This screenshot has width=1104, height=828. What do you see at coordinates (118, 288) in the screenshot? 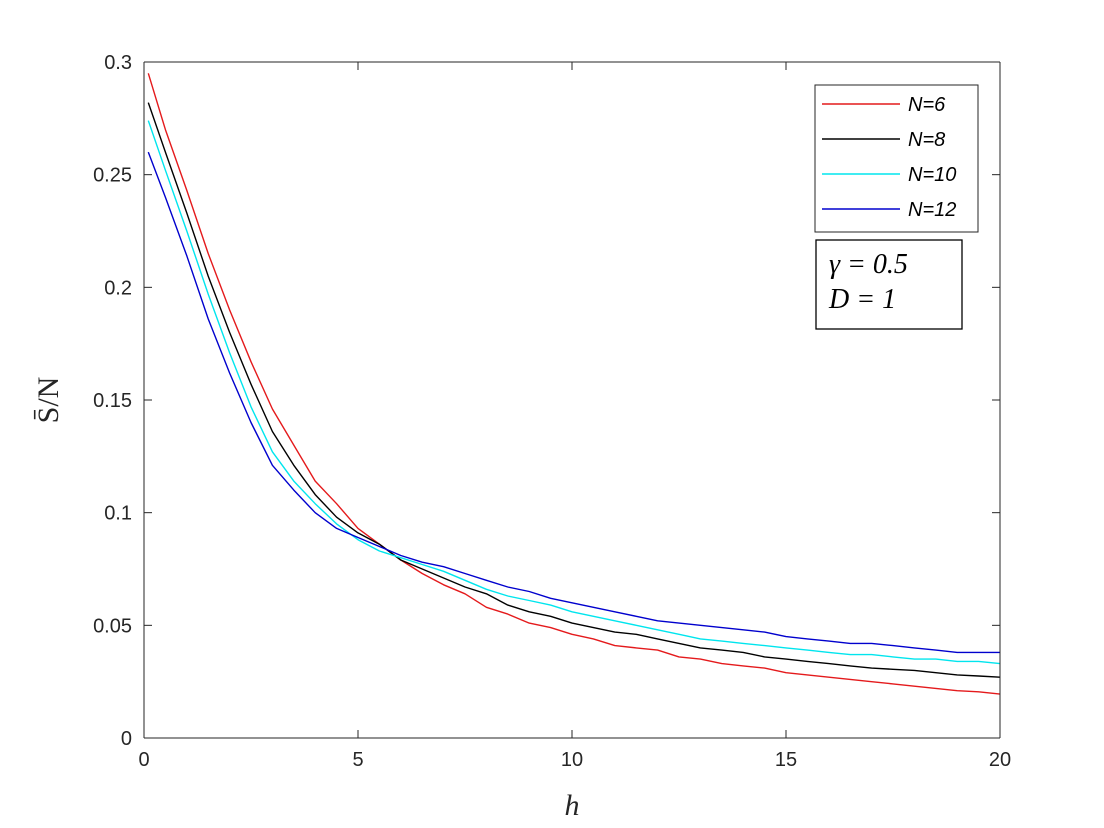
I see `y-tick-label: 0.2` at bounding box center [118, 288].